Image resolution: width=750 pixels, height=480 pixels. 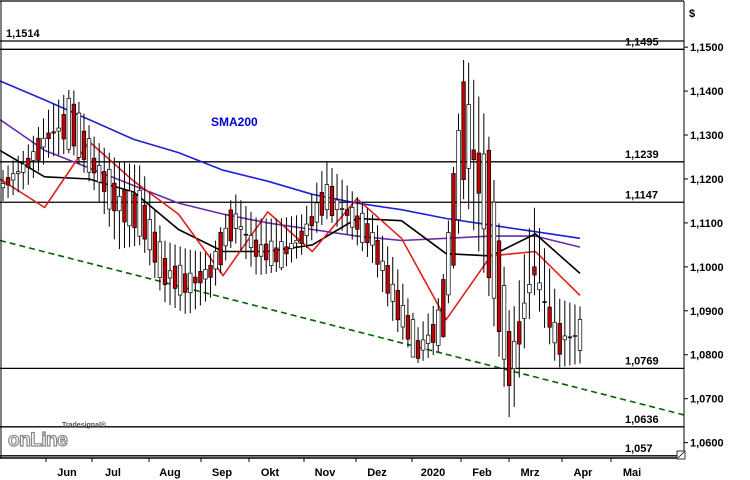 What do you see at coordinates (23, 34) in the screenshot?
I see `level-label: 1,1514` at bounding box center [23, 34].